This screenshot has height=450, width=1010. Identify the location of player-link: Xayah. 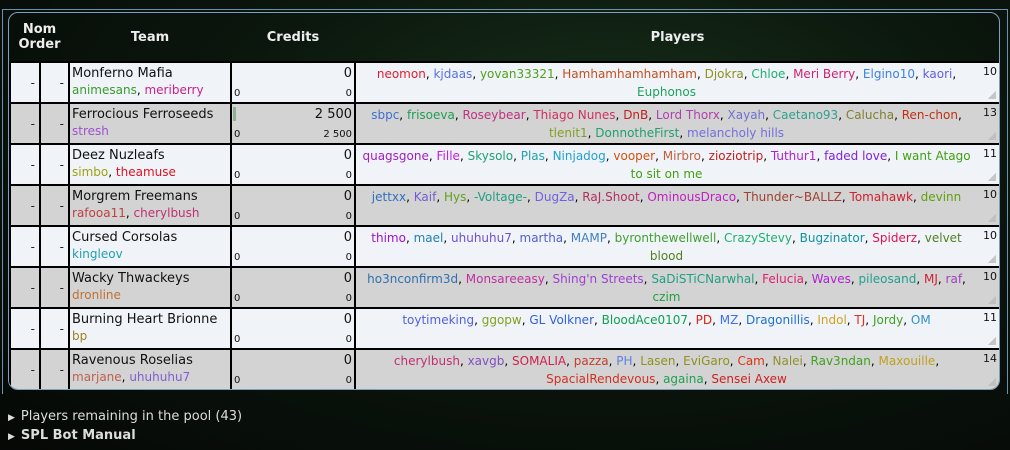
(746, 115).